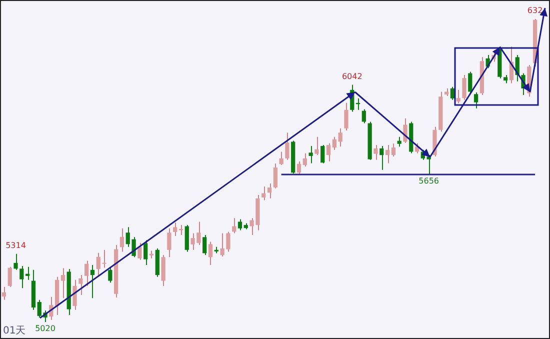 This screenshot has width=550, height=339. Describe the element at coordinates (352, 76) in the screenshot. I see `annotation: 6042` at that location.